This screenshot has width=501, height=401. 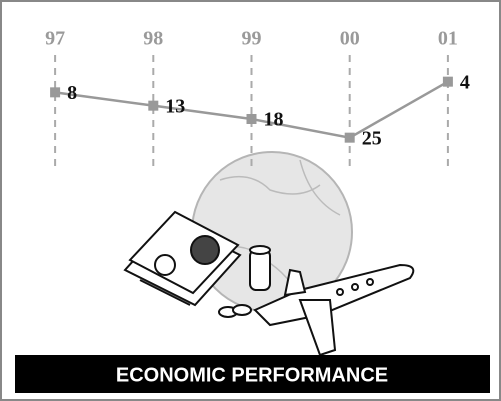 I want to click on value-label: 13, so click(x=175, y=106).